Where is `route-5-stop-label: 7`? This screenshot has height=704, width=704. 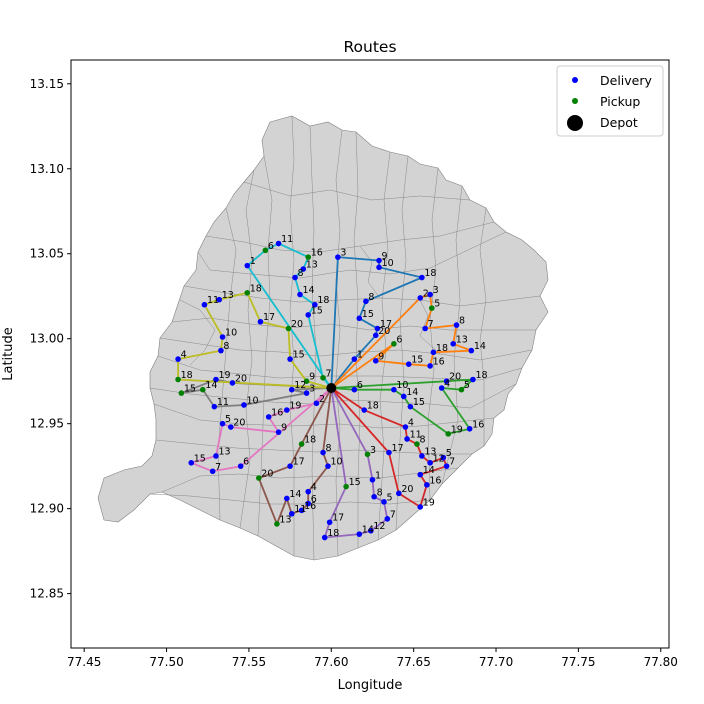 route-5-stop-label: 7 is located at coordinates (393, 514).